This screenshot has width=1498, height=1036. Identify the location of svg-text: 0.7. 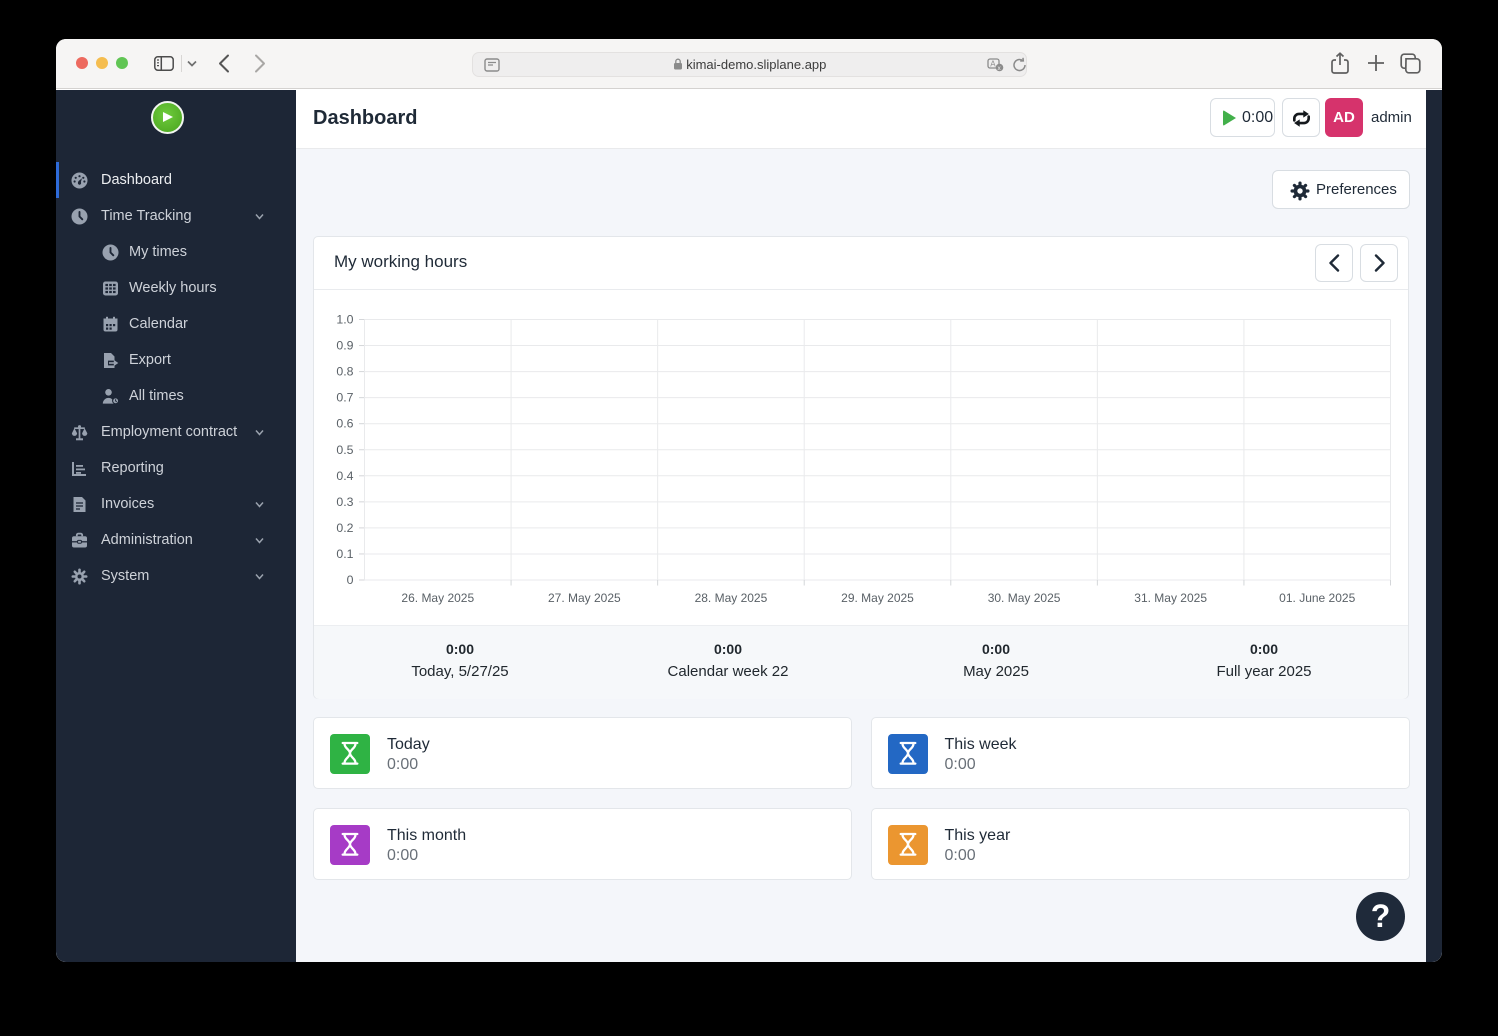
(344, 398).